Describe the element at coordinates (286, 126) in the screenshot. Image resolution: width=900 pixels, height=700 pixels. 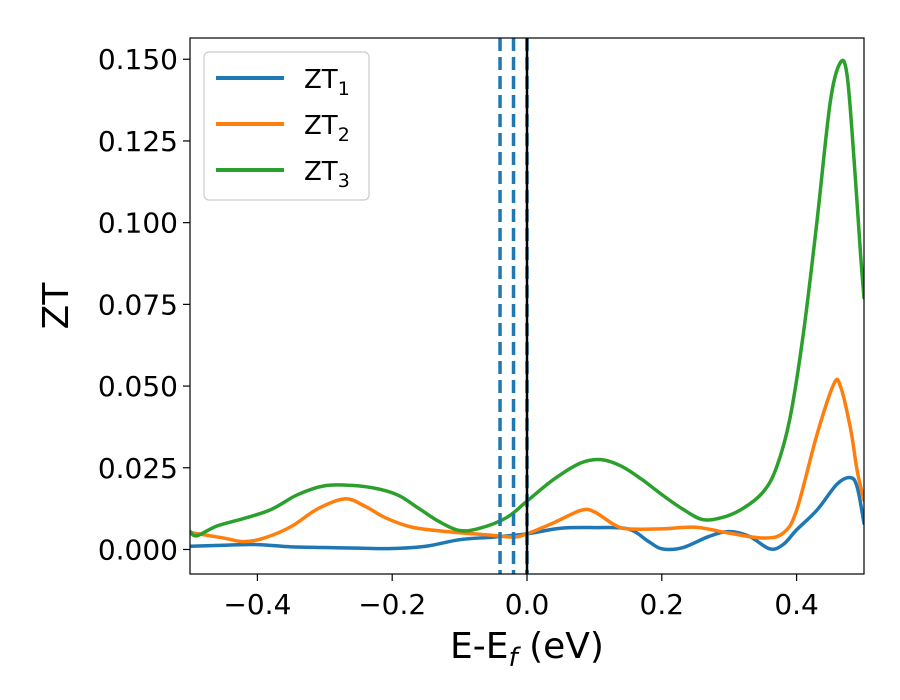
I see `legend-box` at that location.